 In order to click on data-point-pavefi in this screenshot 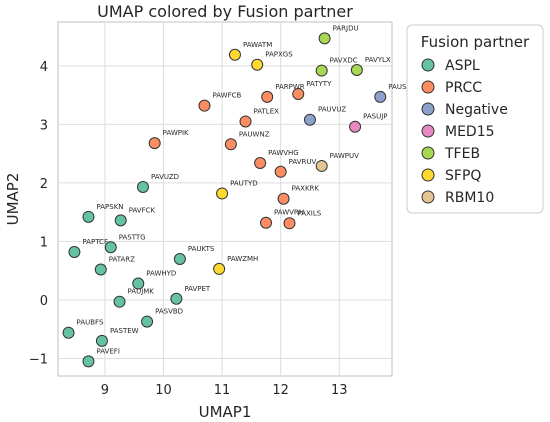, I will do `click(88, 361)`.